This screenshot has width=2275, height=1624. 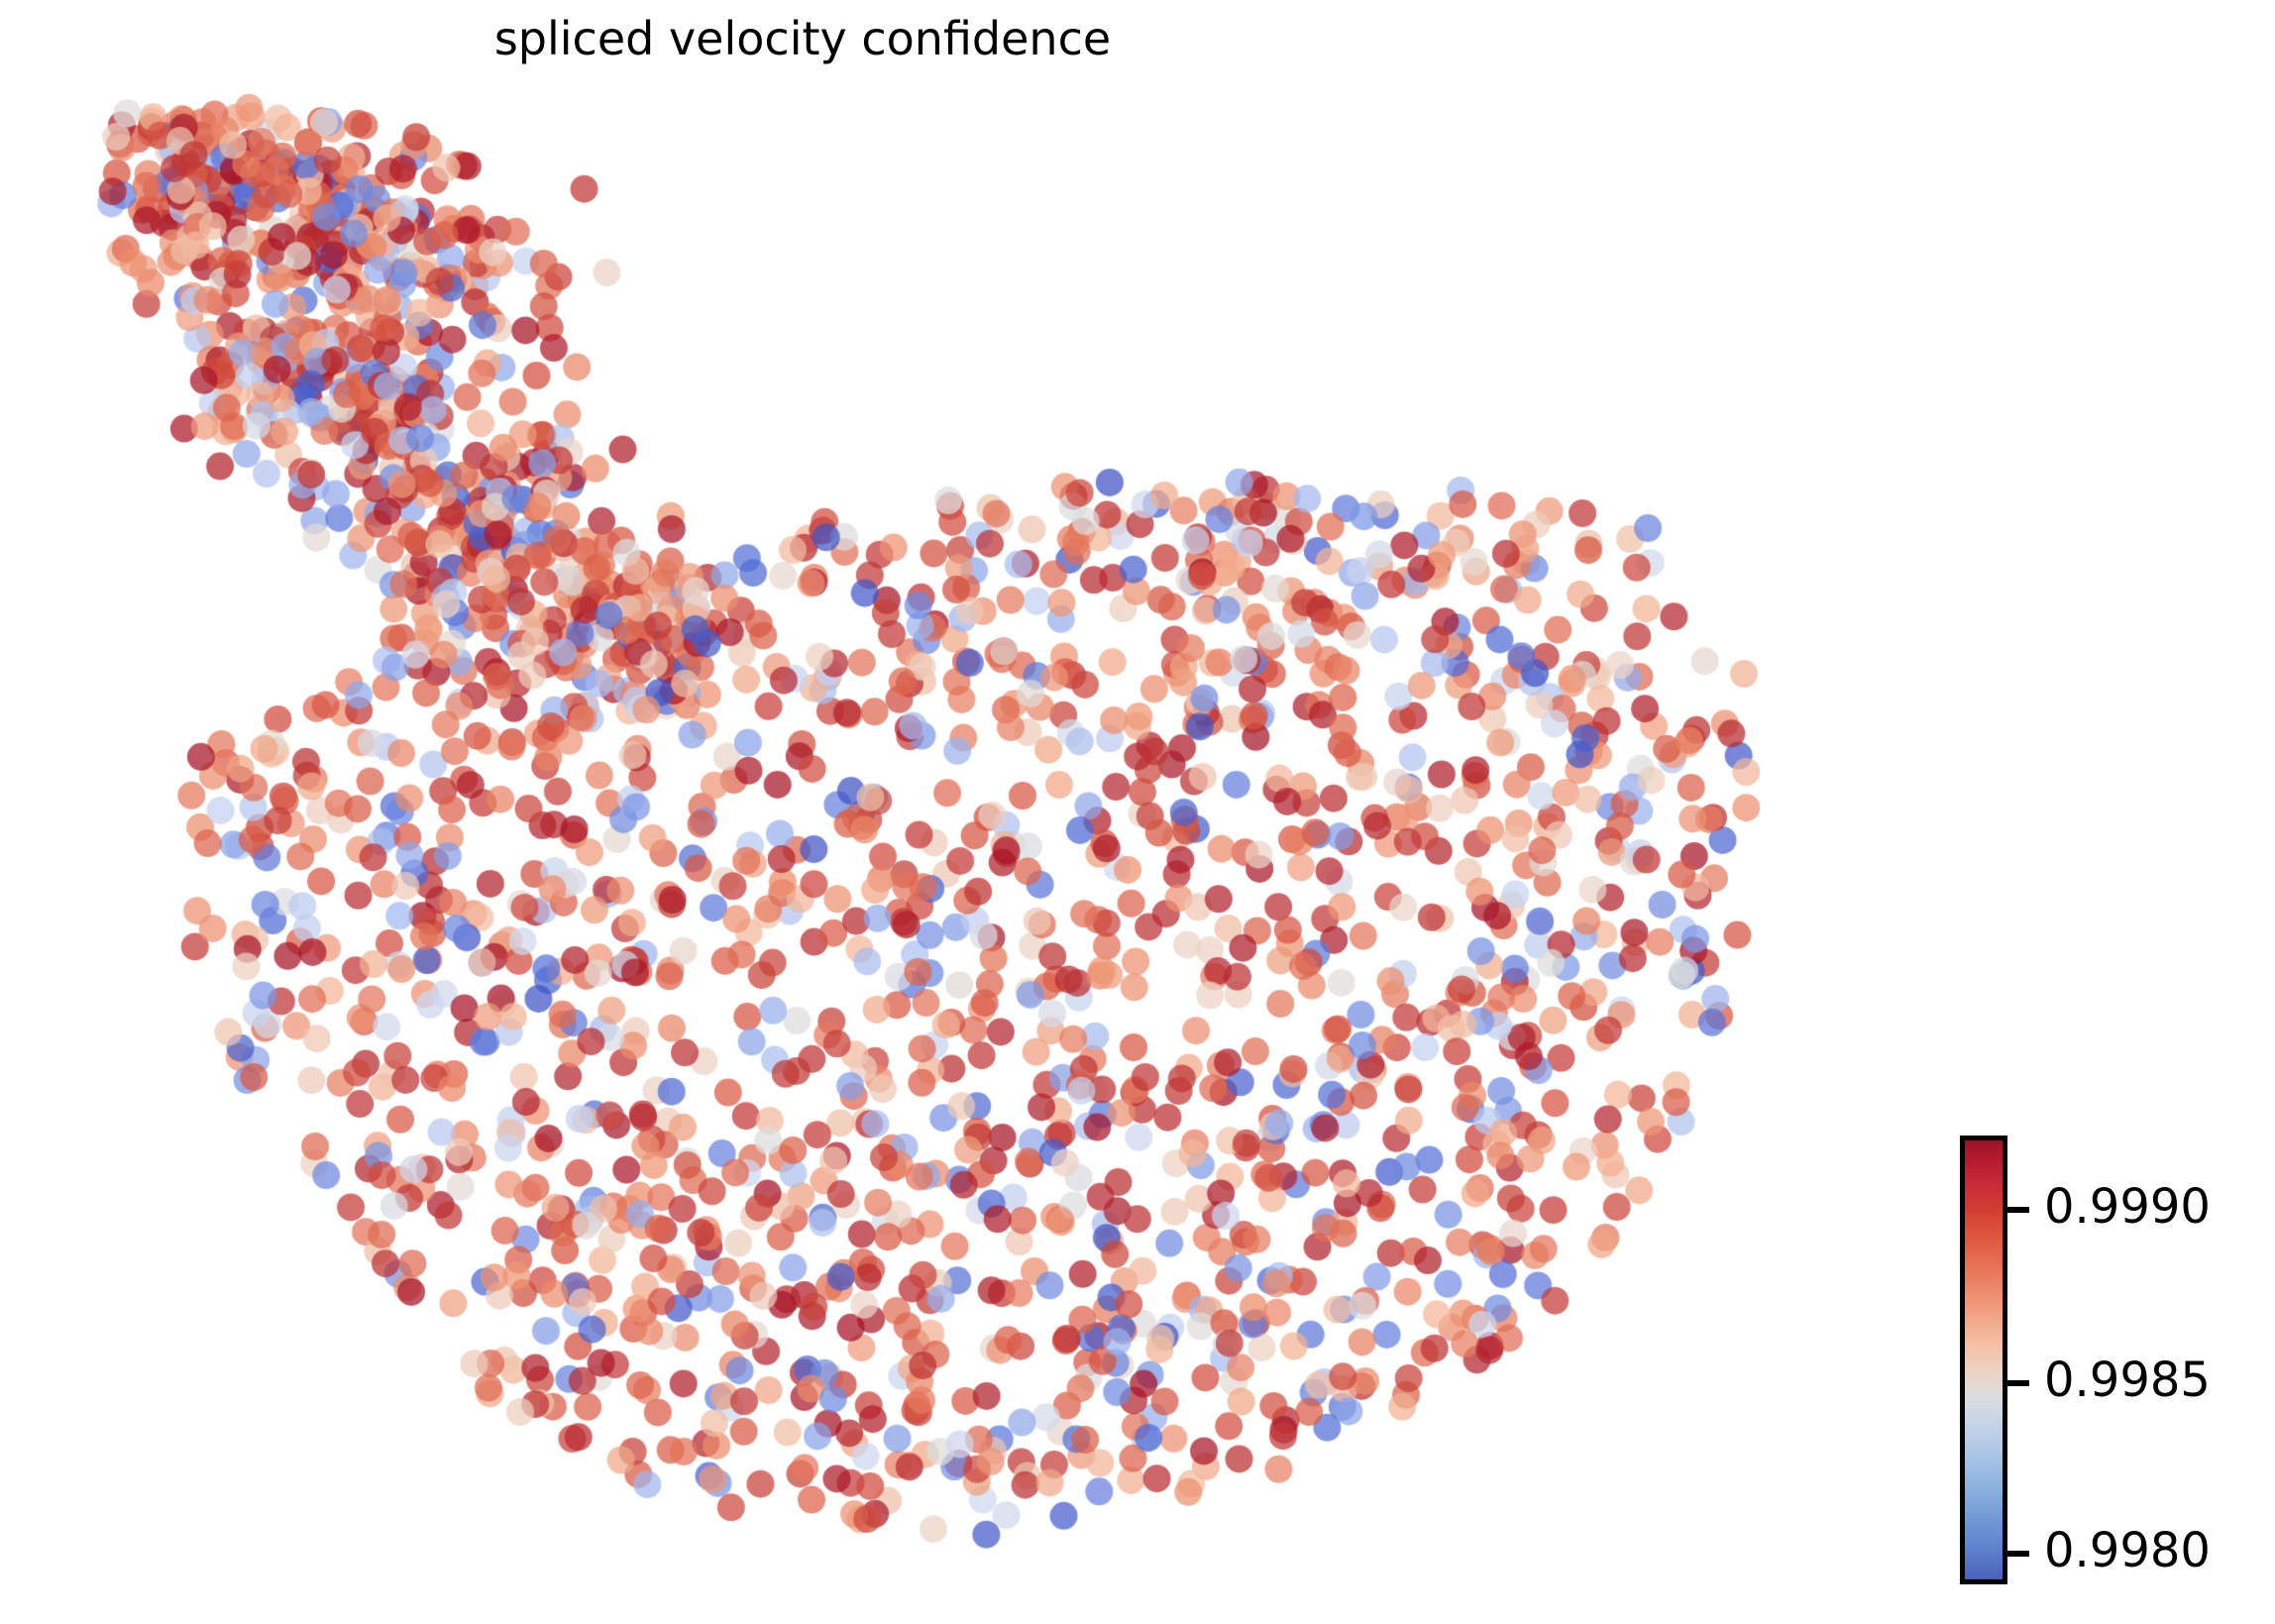 I want to click on colorbar-gradient, so click(x=1983, y=1360).